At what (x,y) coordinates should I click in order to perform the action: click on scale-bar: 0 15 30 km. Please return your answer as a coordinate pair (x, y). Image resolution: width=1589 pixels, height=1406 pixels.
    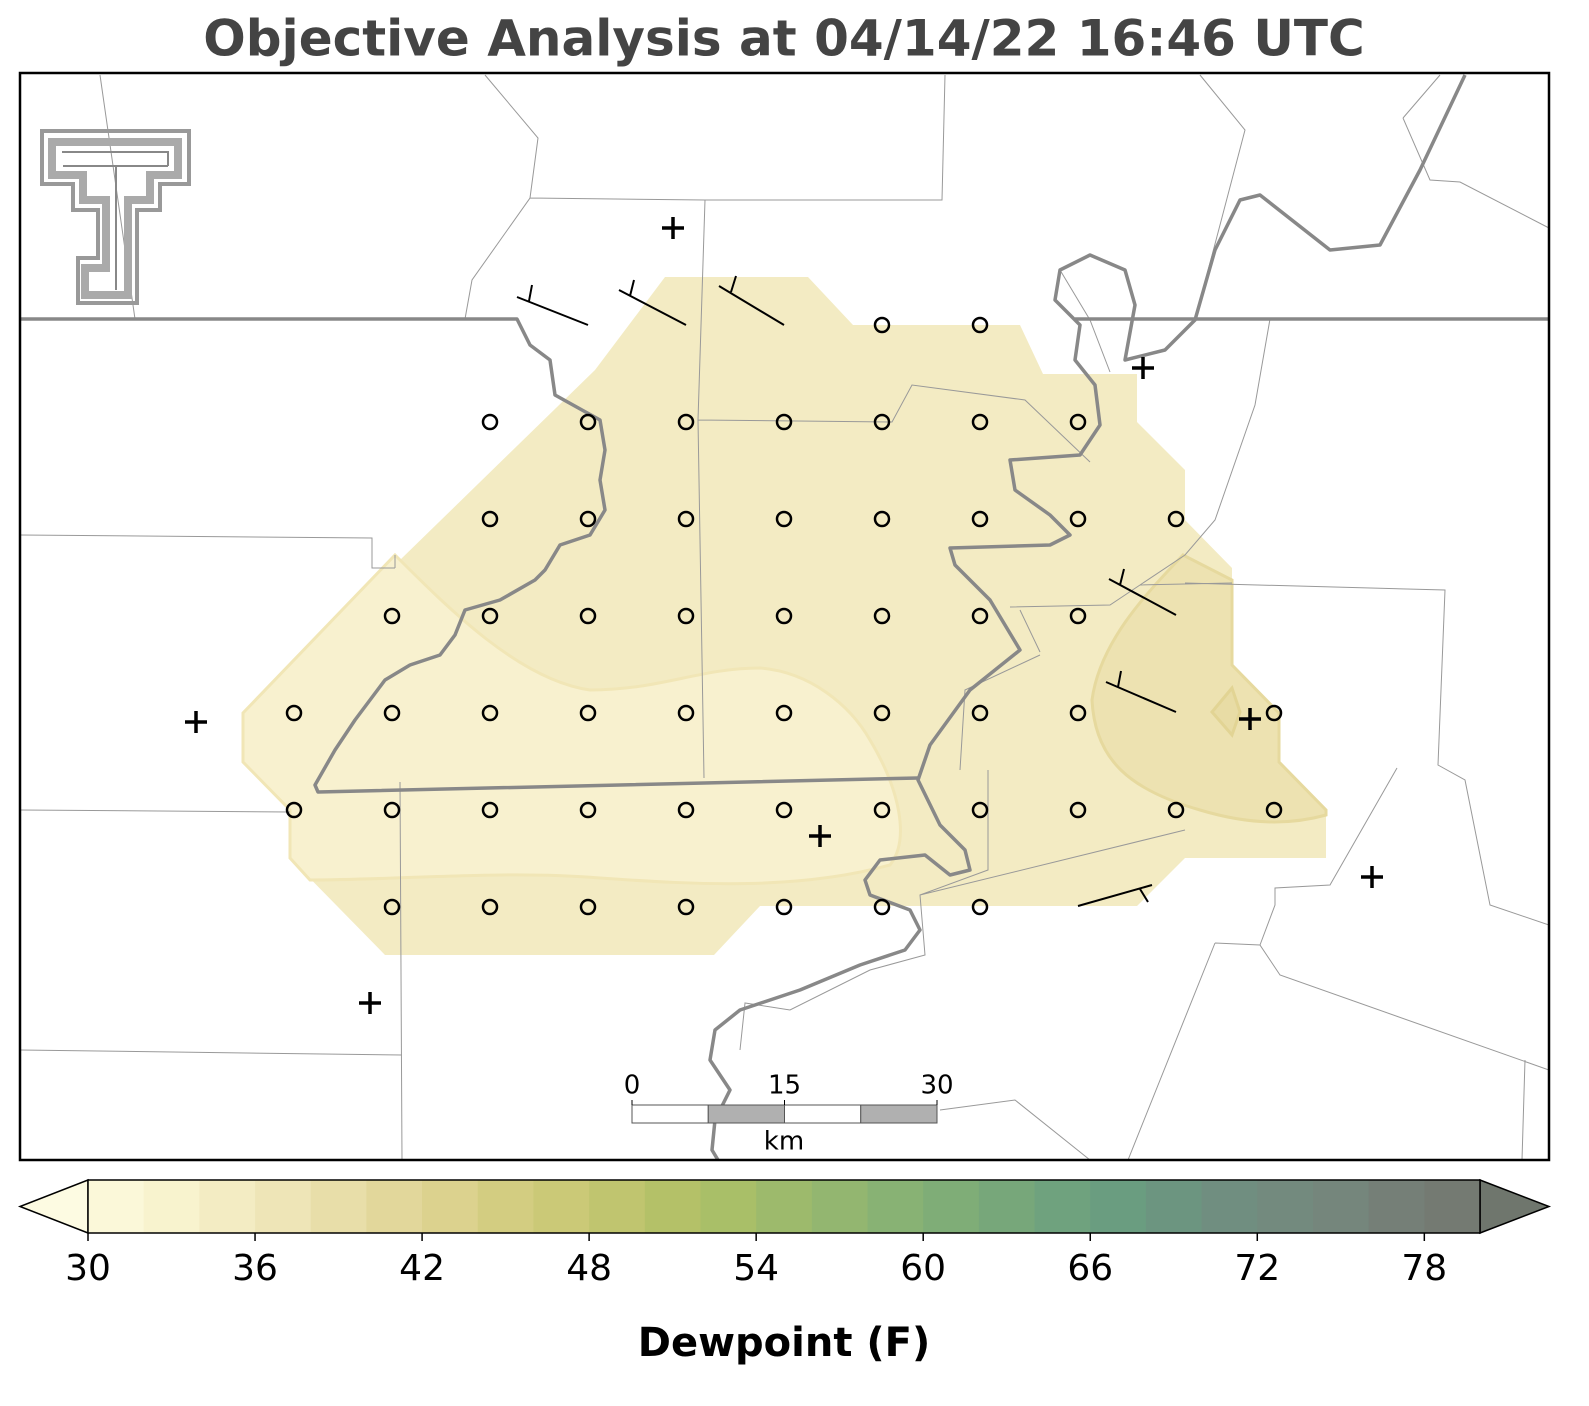
    Looking at the image, I should click on (789, 1114).